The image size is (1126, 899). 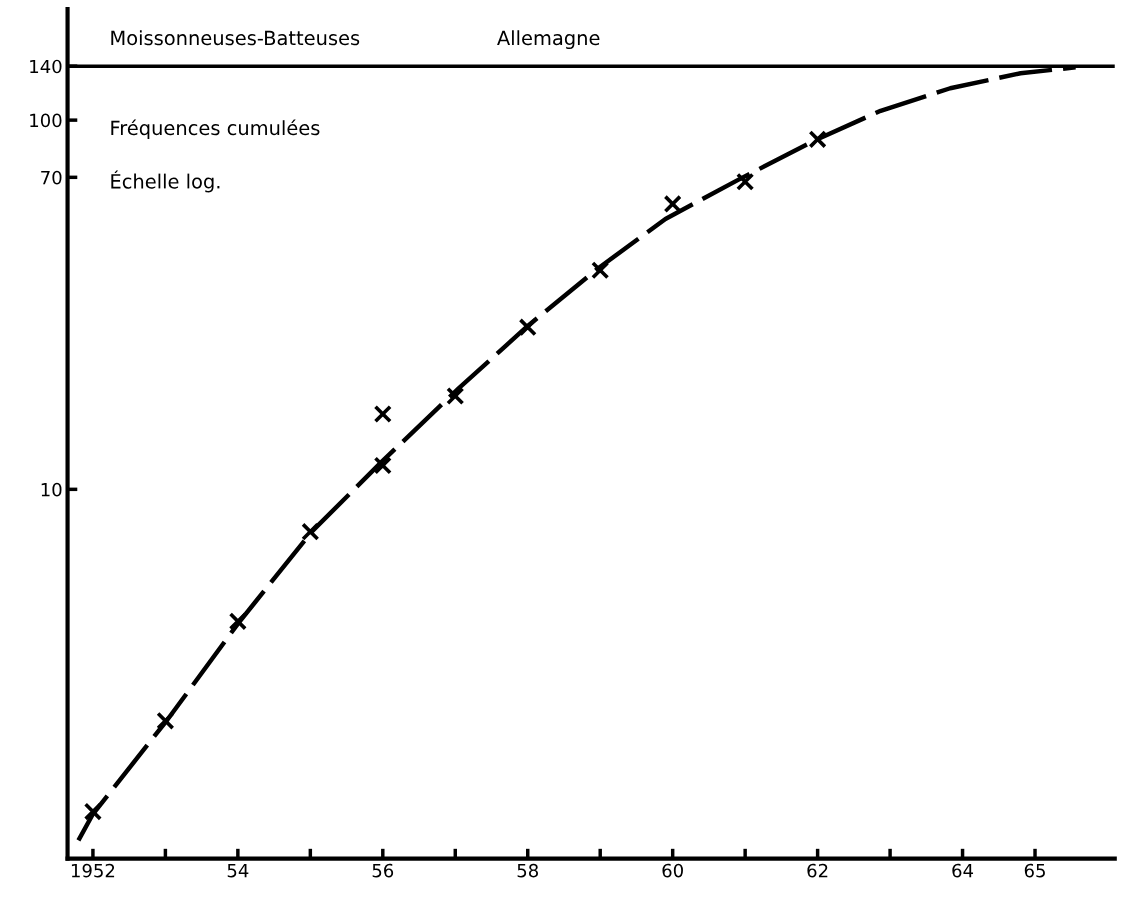 What do you see at coordinates (817, 870) in the screenshot?
I see `x-tick-label: 62` at bounding box center [817, 870].